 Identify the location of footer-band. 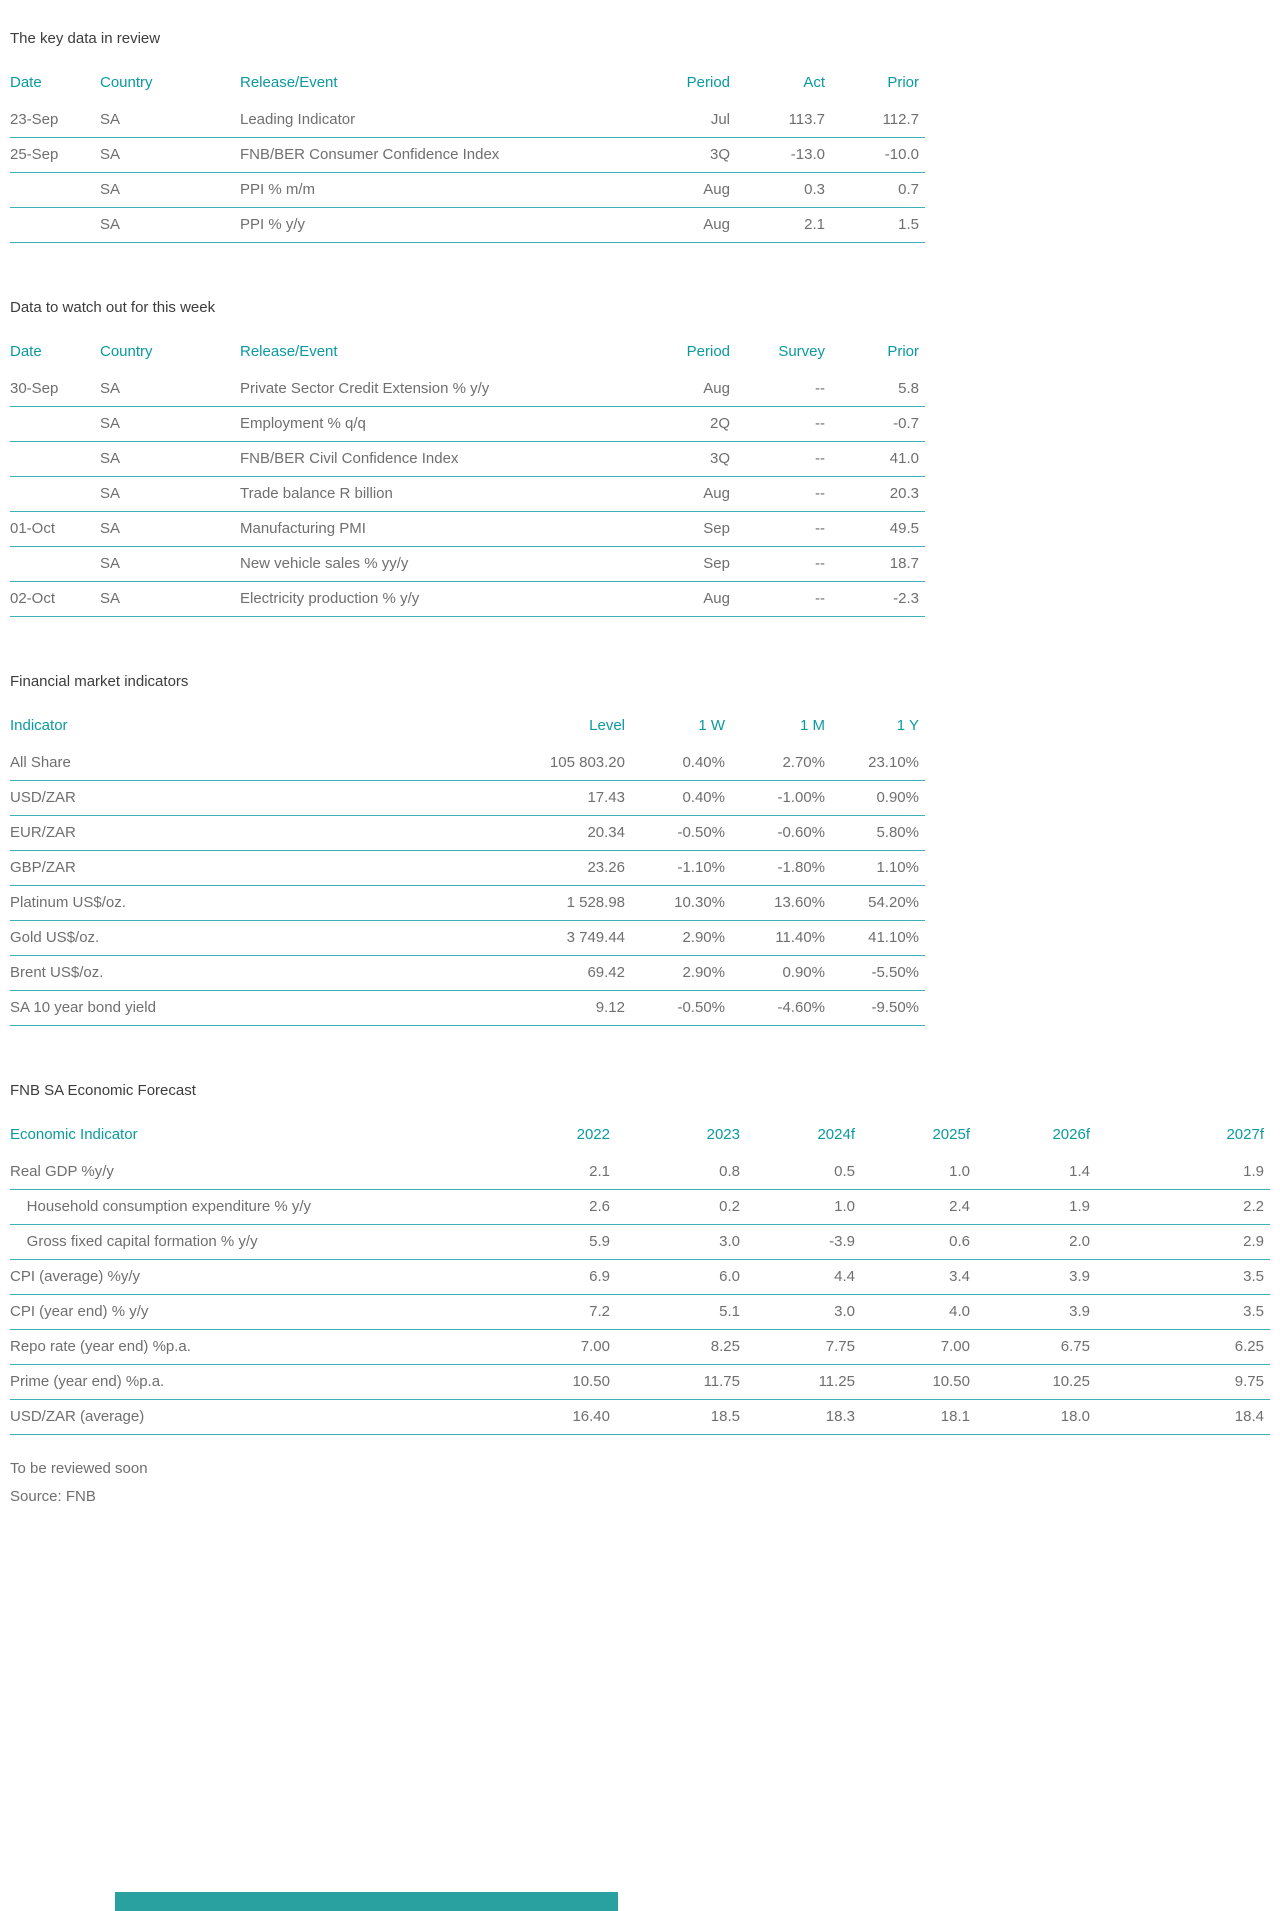
(366, 1901).